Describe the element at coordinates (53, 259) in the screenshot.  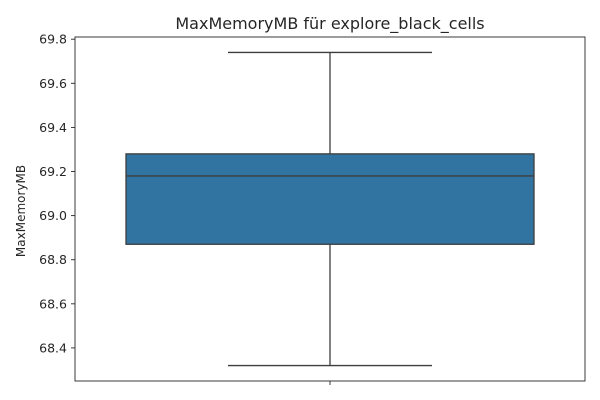
I see `y-tick-label: 68.8` at that location.